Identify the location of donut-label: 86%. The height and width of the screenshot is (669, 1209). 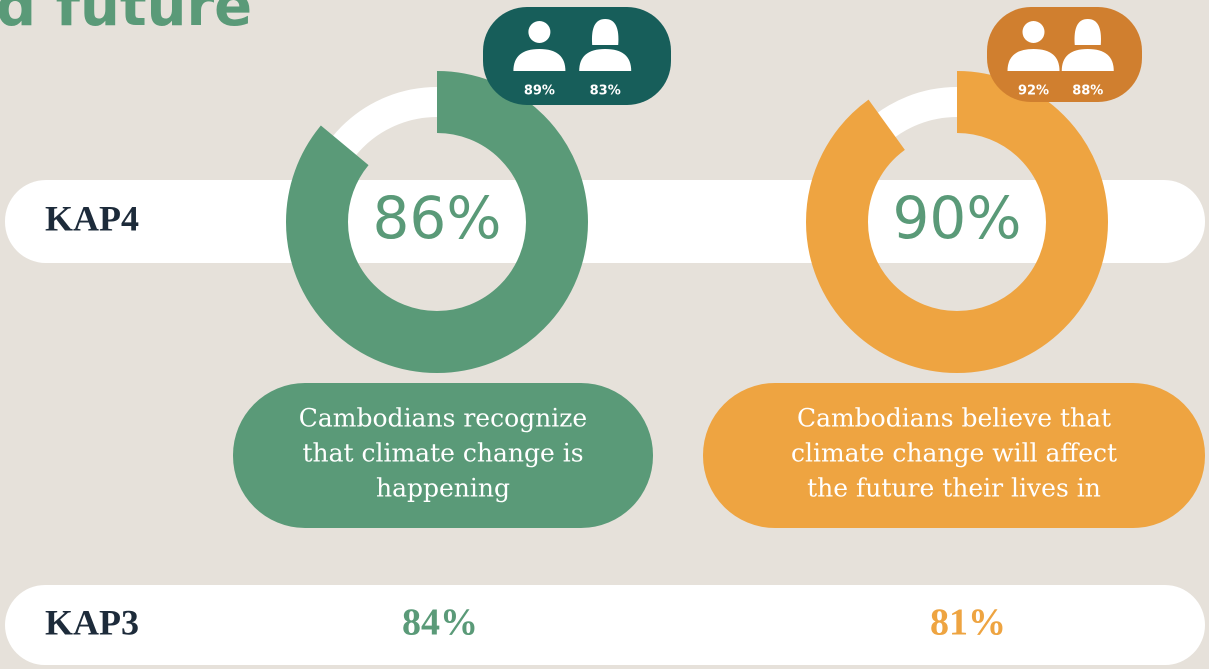
(437, 218).